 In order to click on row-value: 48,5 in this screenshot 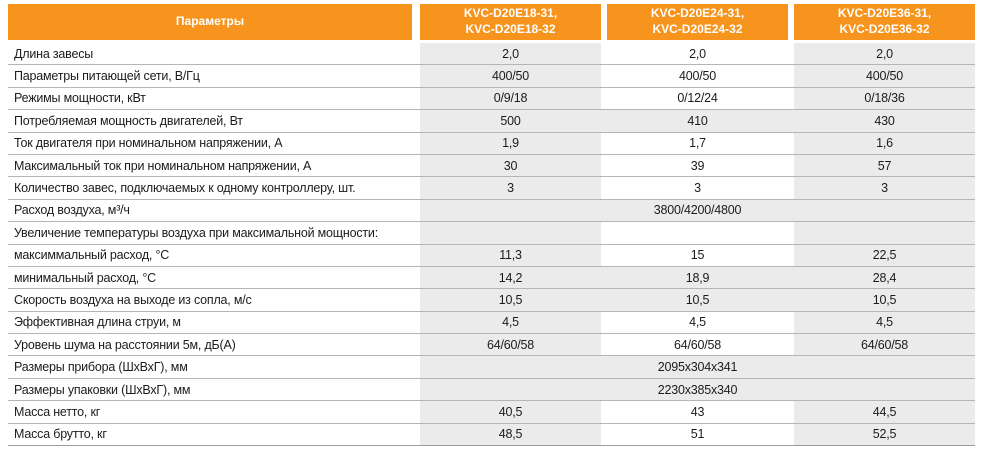, I will do `click(510, 434)`.